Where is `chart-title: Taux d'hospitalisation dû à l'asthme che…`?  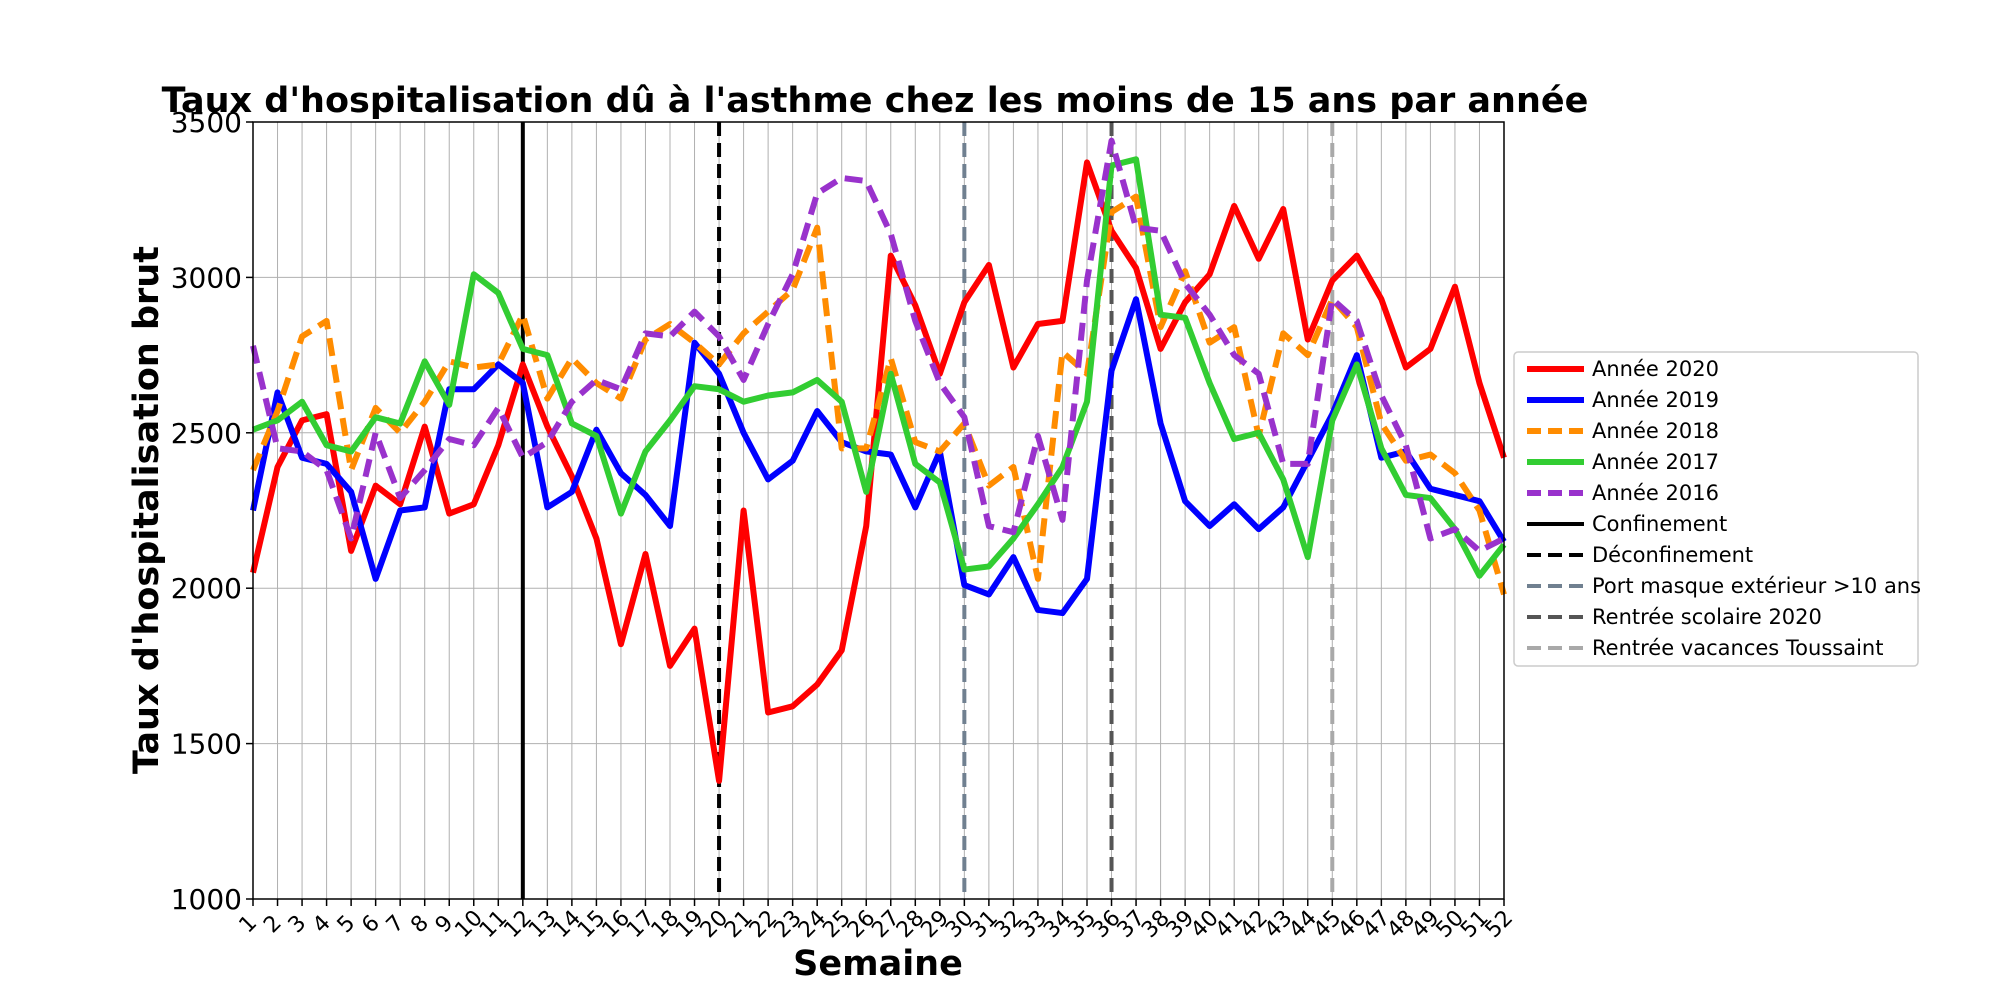
chart-title: Taux d'hospitalisation dû à l'asthme che… is located at coordinates (875, 101).